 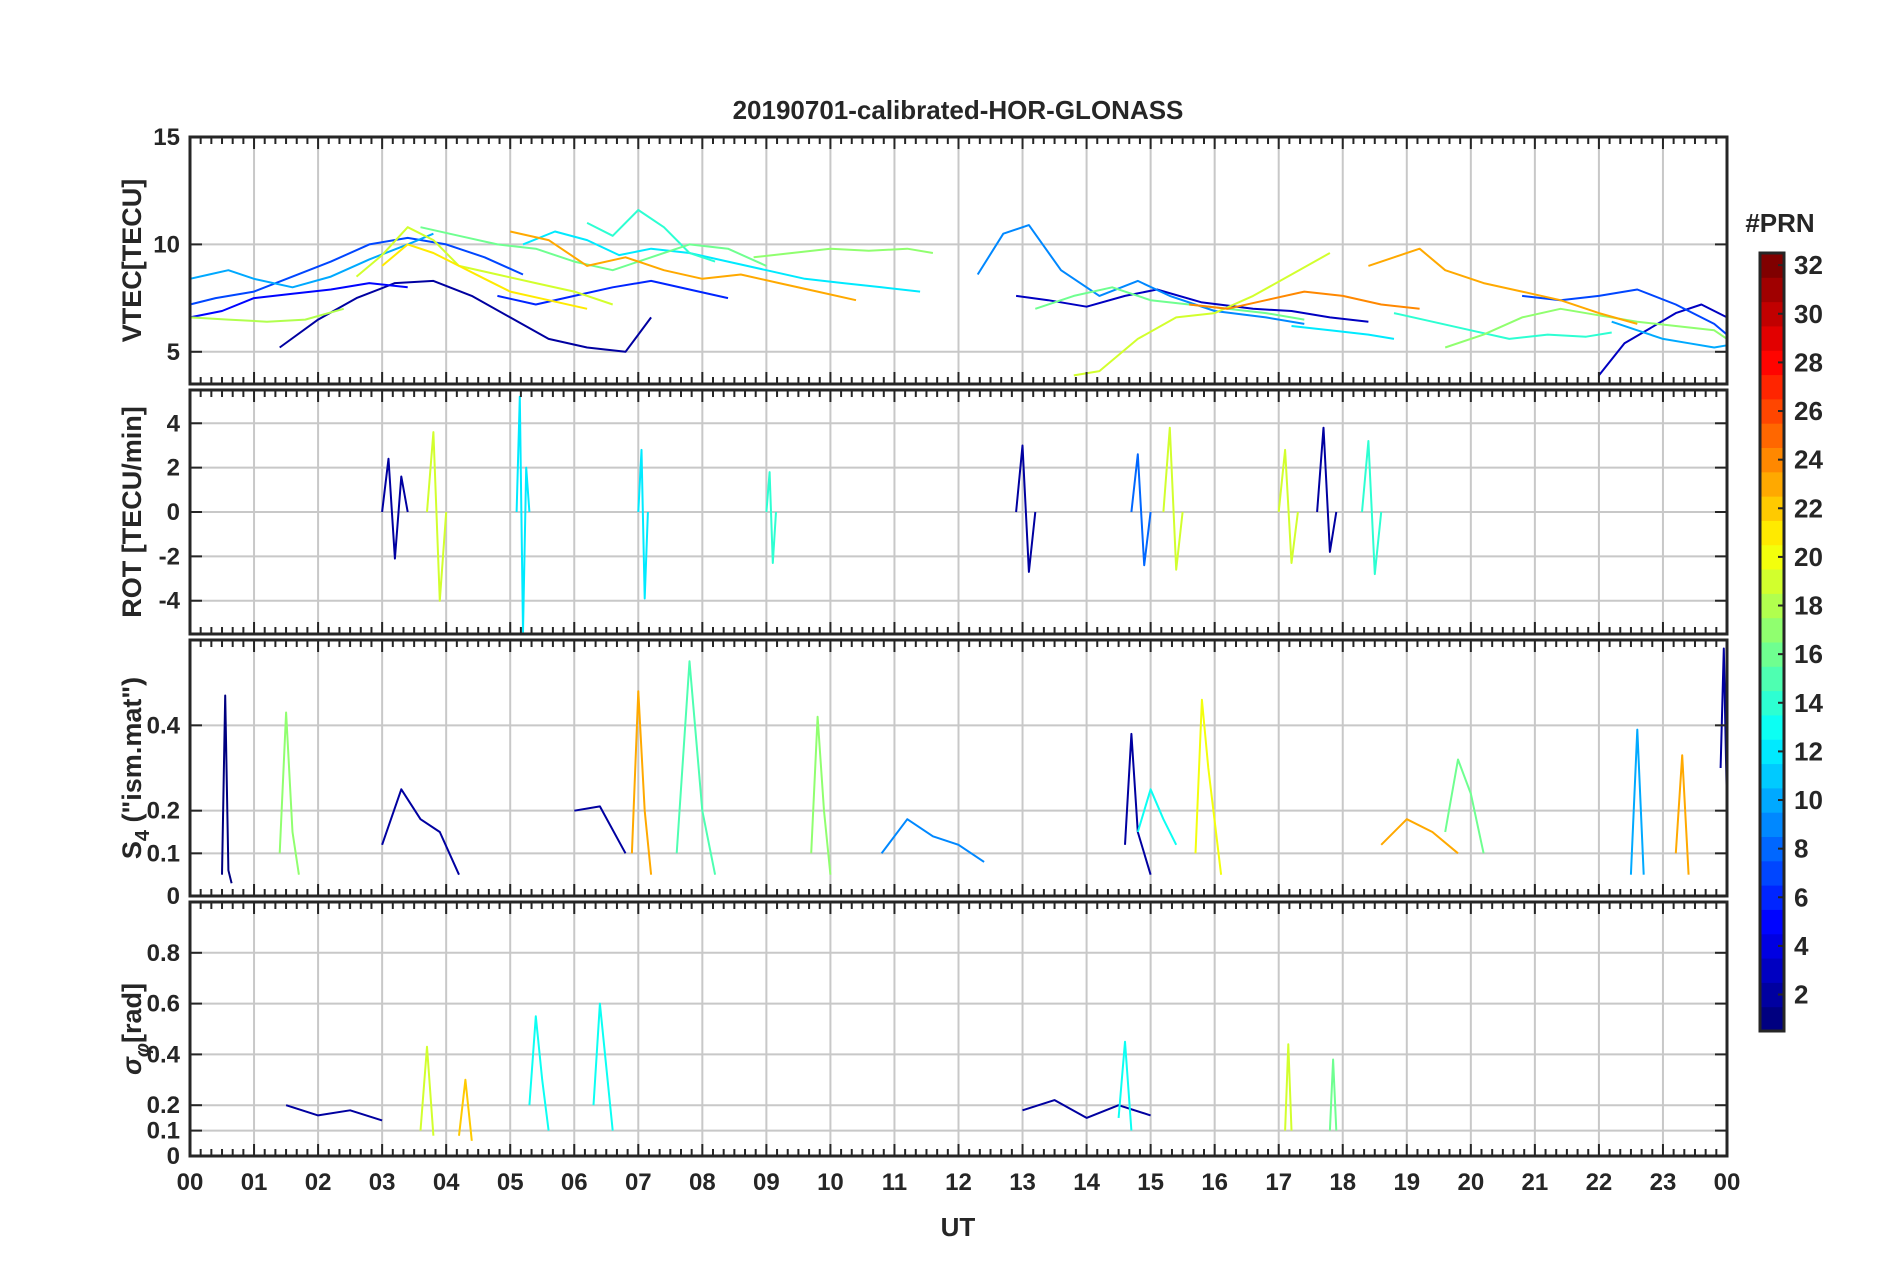 What do you see at coordinates (1808, 654) in the screenshot?
I see `colorbar-tick-label: 16` at bounding box center [1808, 654].